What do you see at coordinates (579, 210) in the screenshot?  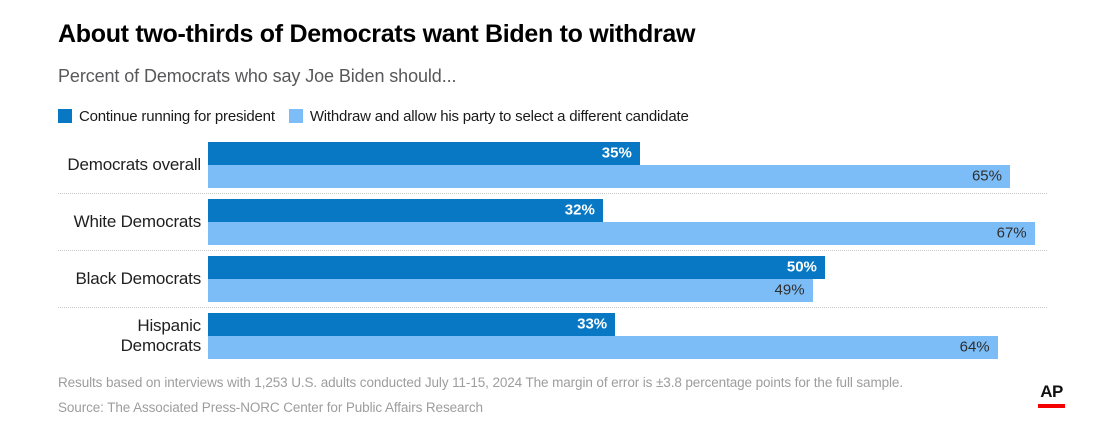 I see `bar-value-label: 32%` at bounding box center [579, 210].